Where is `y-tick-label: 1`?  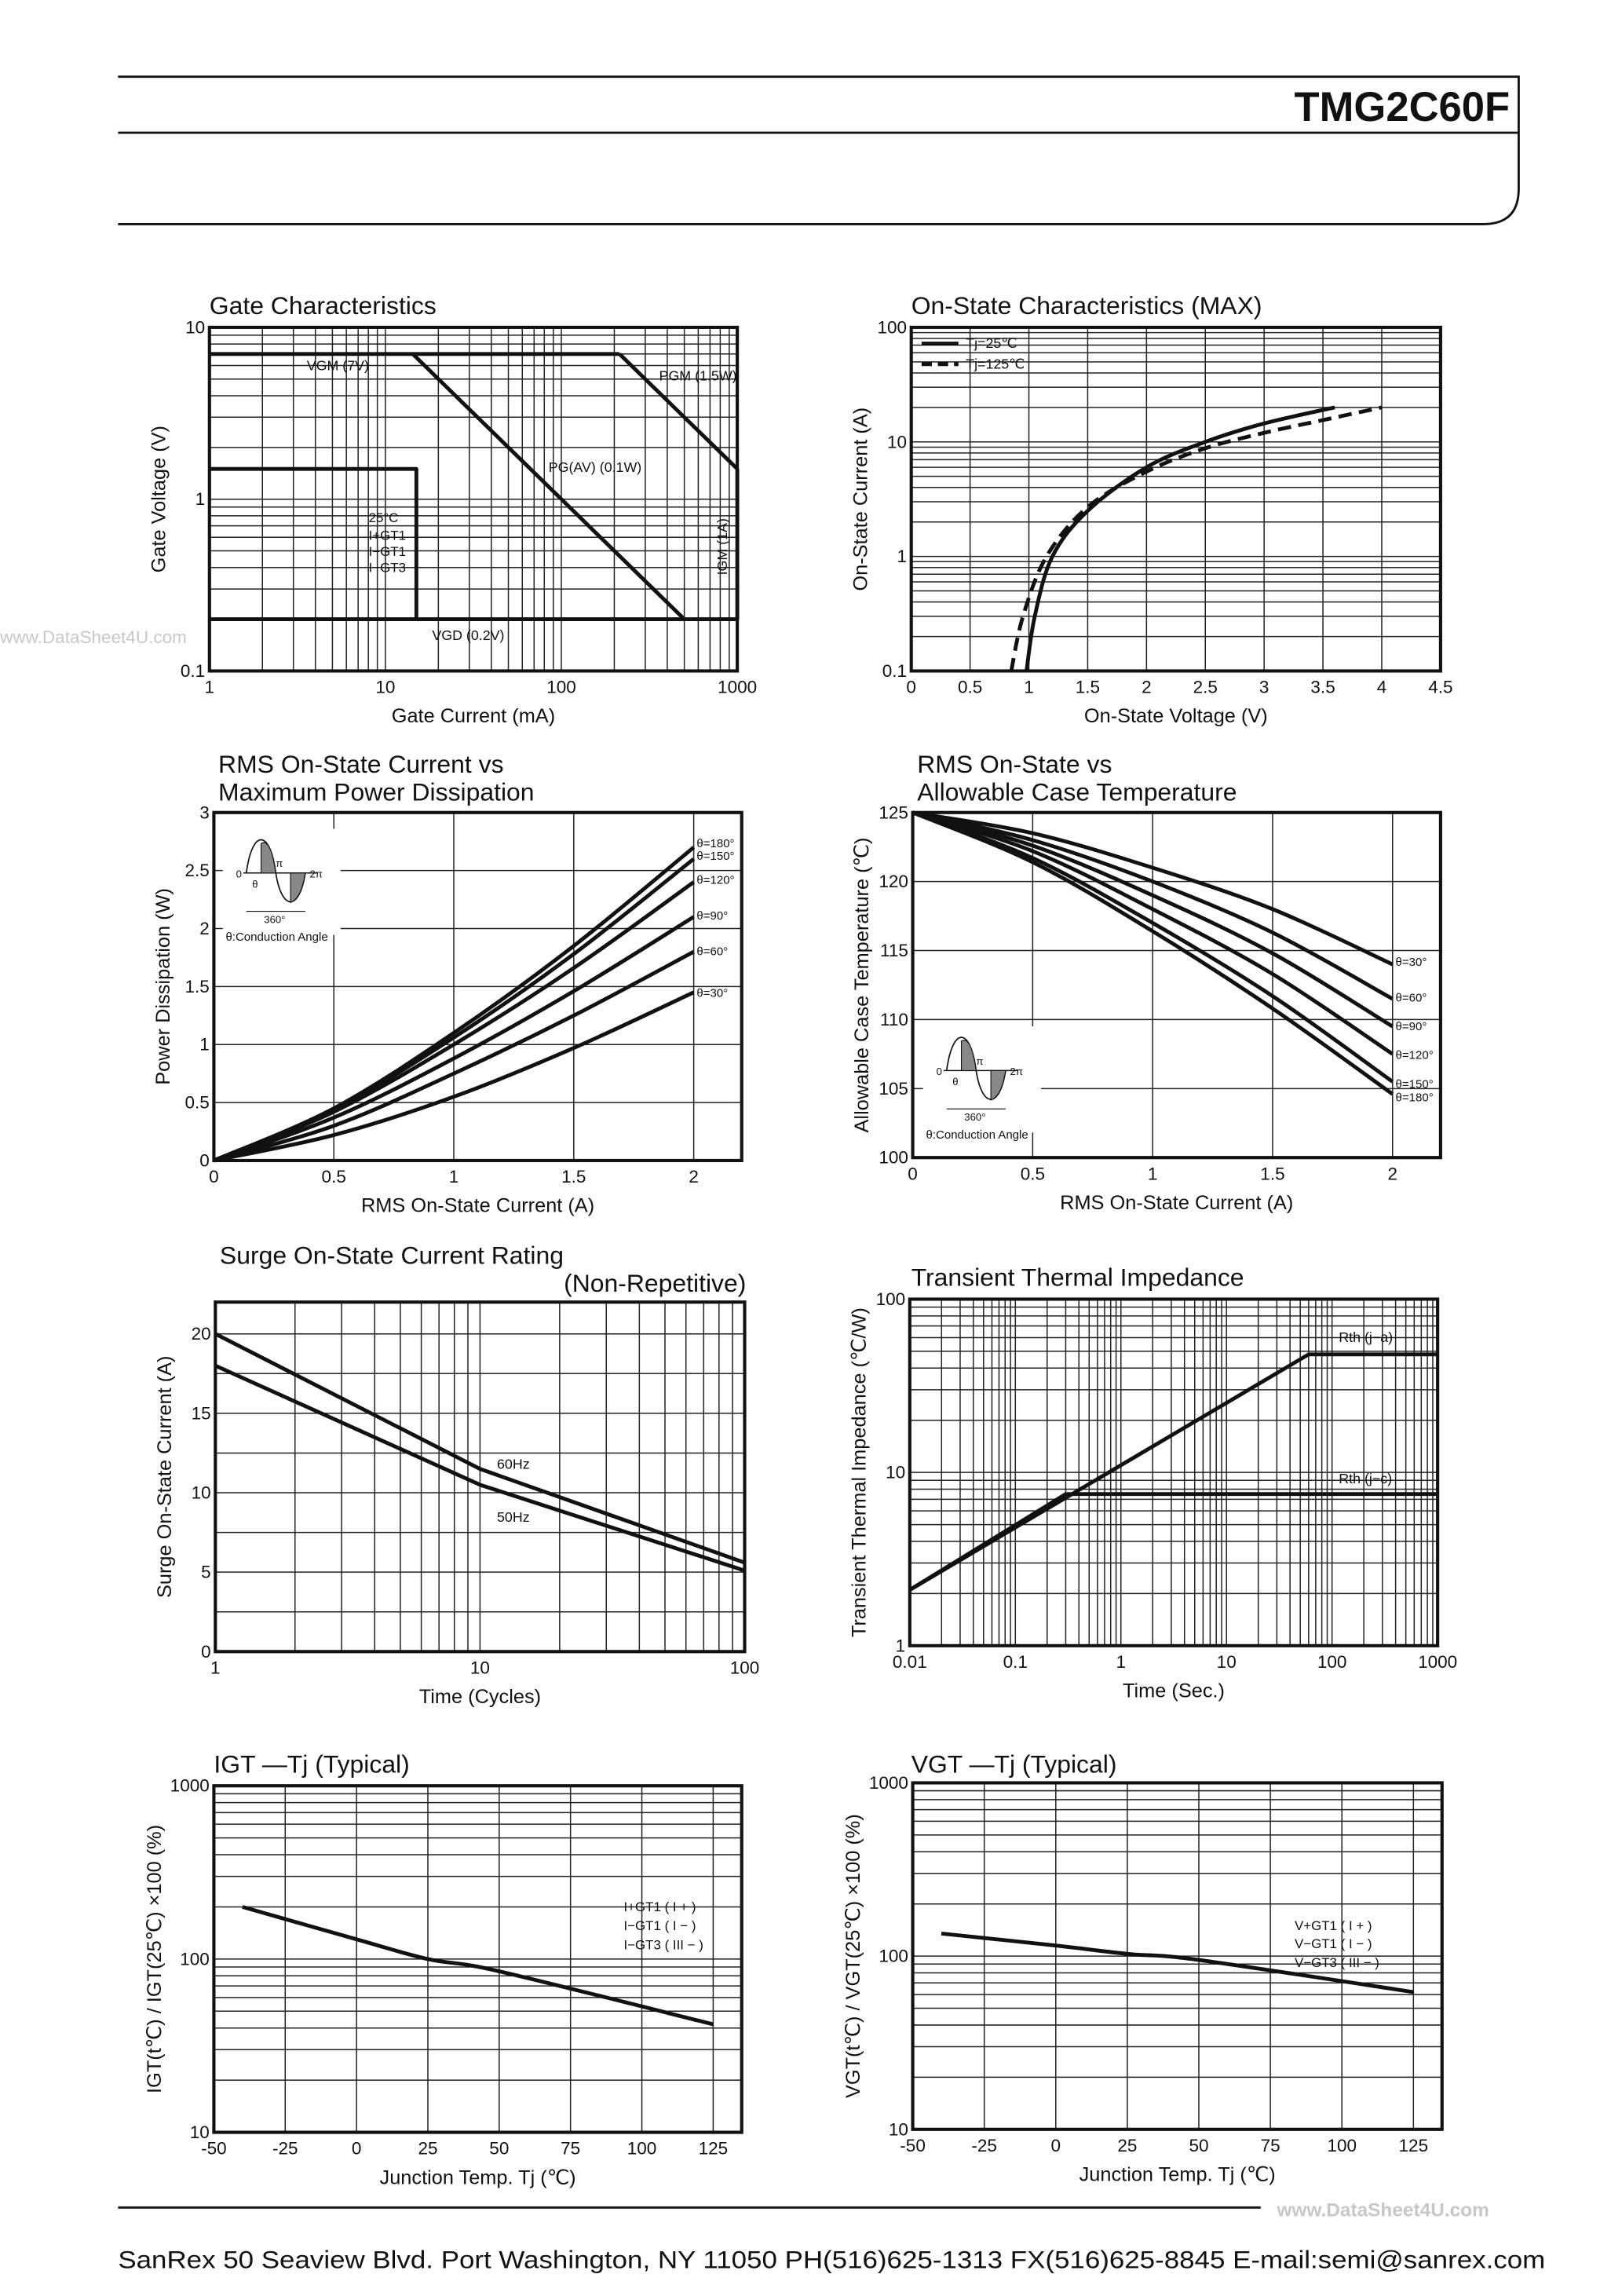
y-tick-label: 1 is located at coordinates (902, 556).